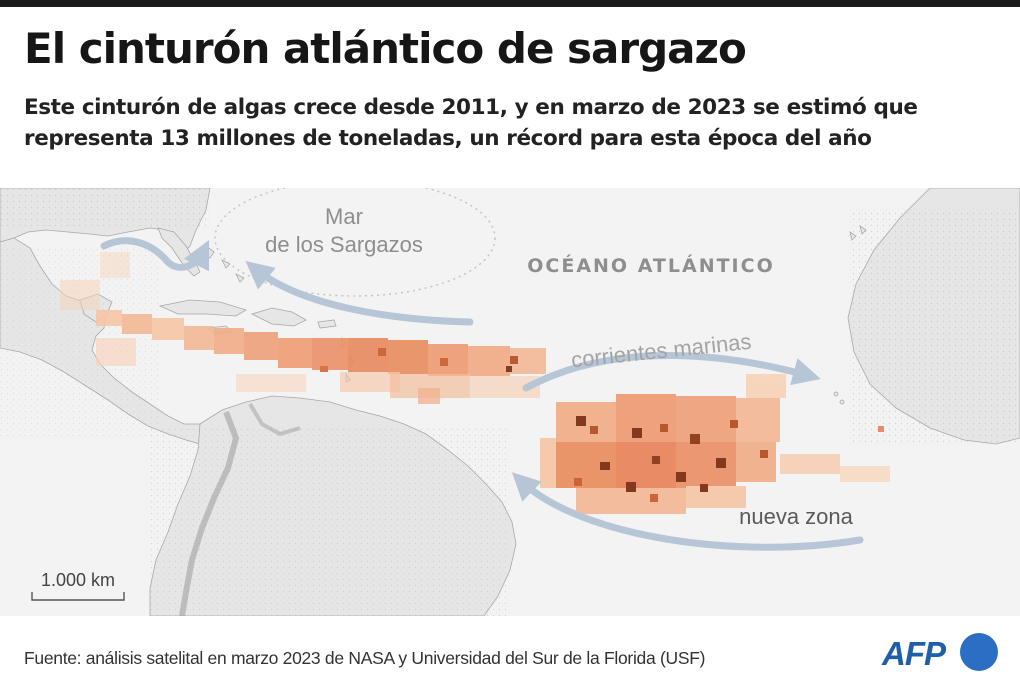 The image size is (1020, 688). I want to click on sargassum-belt, so click(303, 328).